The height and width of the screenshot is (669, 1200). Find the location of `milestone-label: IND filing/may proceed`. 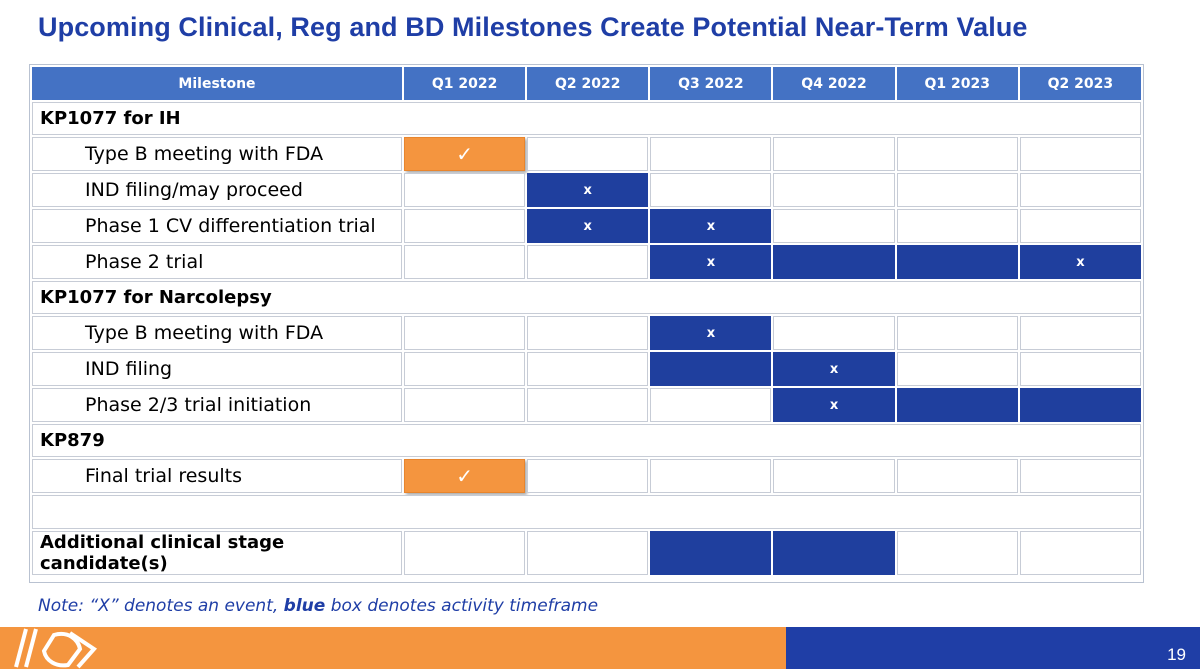

milestone-label: IND filing/may proceed is located at coordinates (217, 190).